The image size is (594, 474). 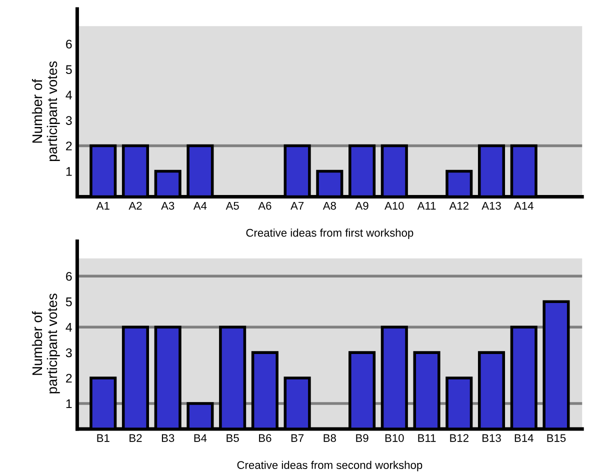 I want to click on x-tick-label: A14, so click(x=524, y=206).